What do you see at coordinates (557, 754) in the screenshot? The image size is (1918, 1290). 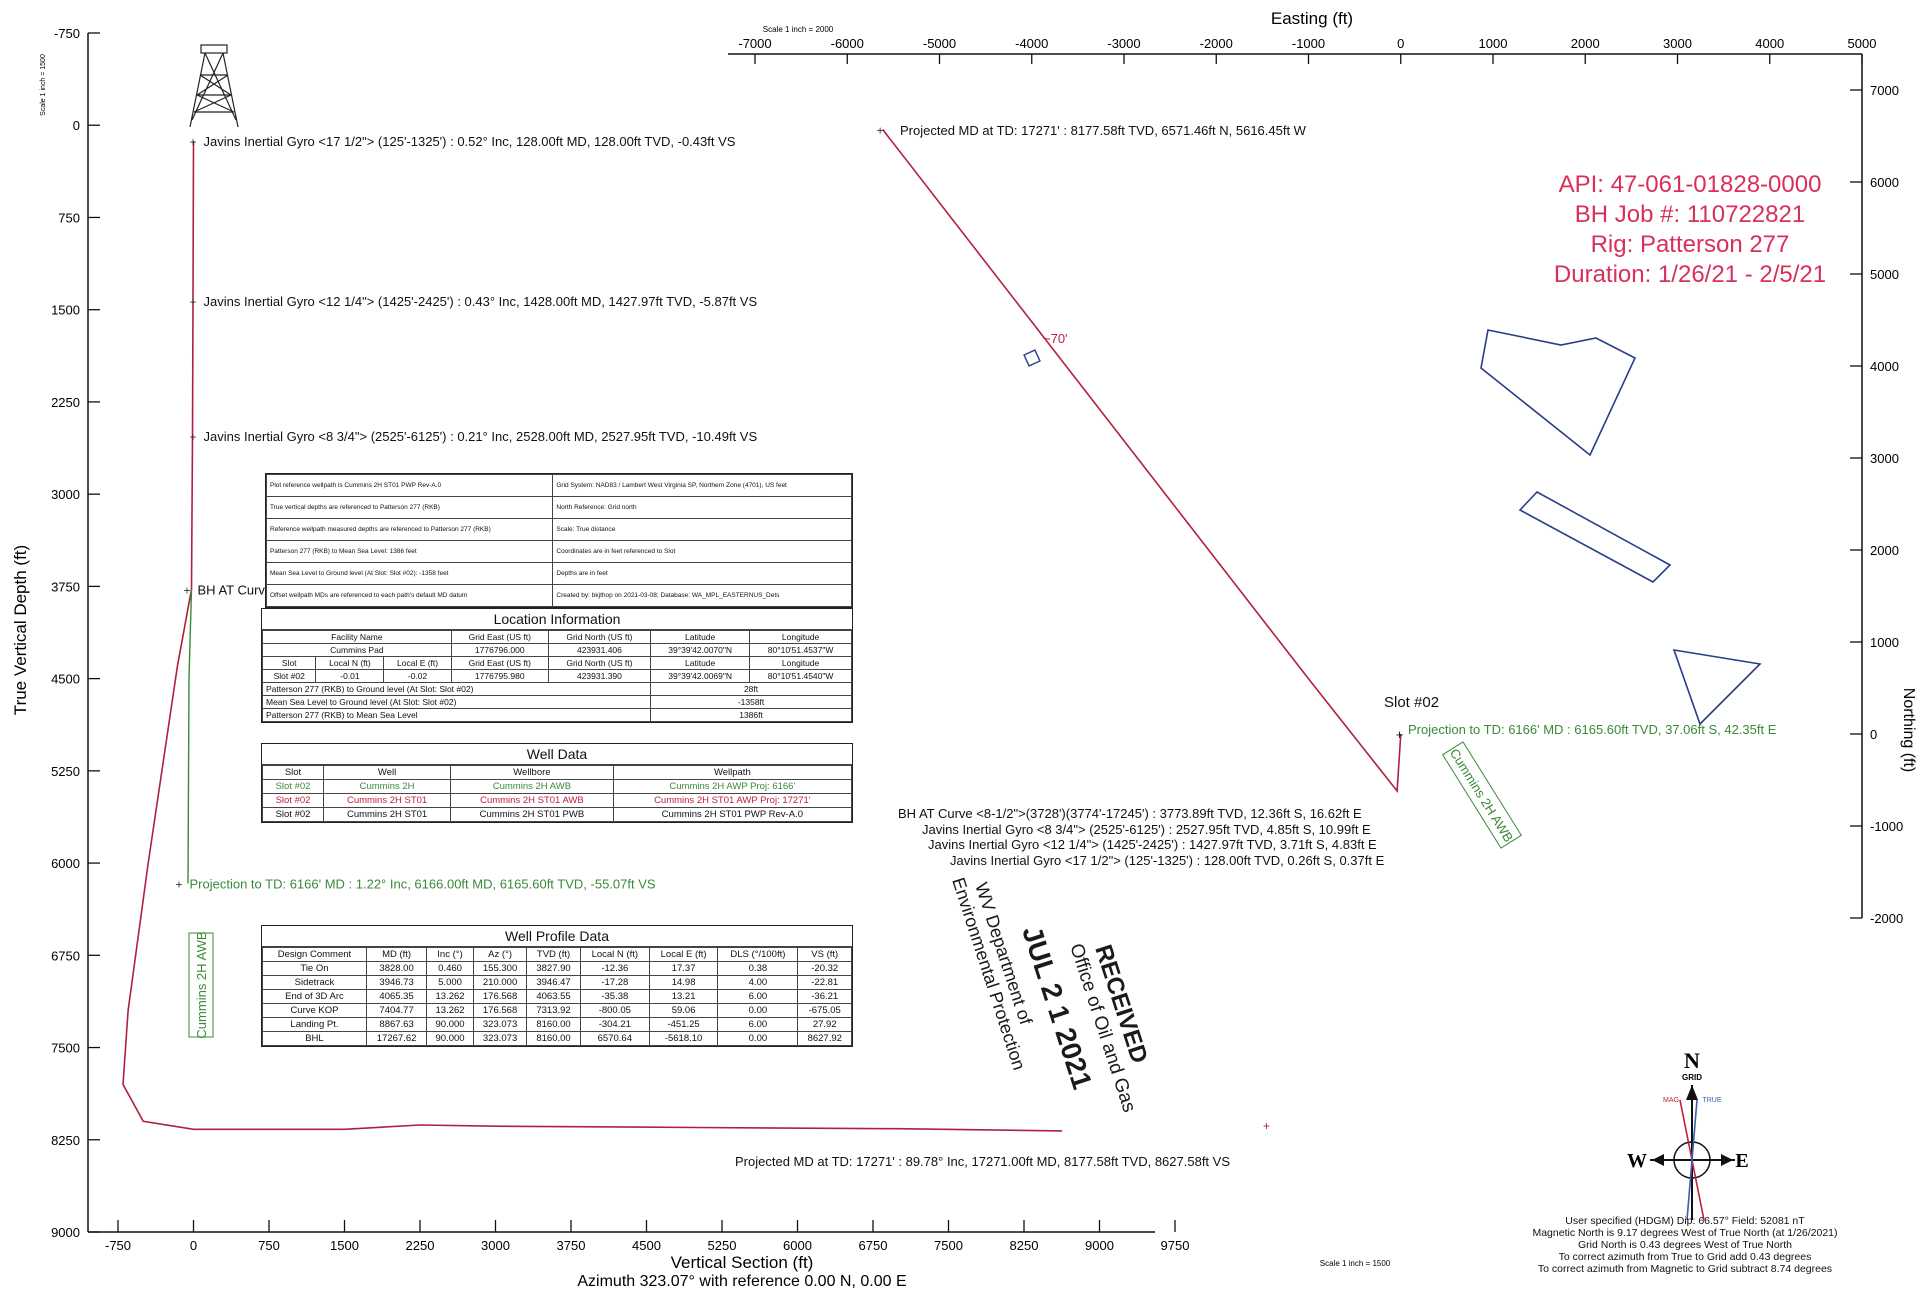 I see `well-data-title: Well Data` at bounding box center [557, 754].